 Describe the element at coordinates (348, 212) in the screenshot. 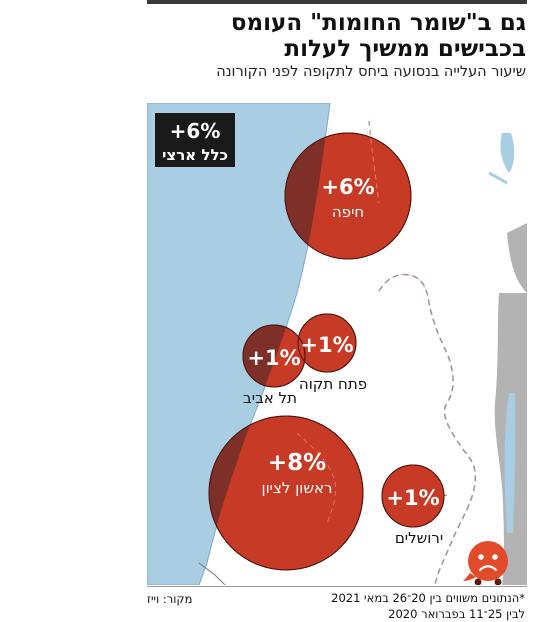

I see `city-haifa: חיפה` at that location.